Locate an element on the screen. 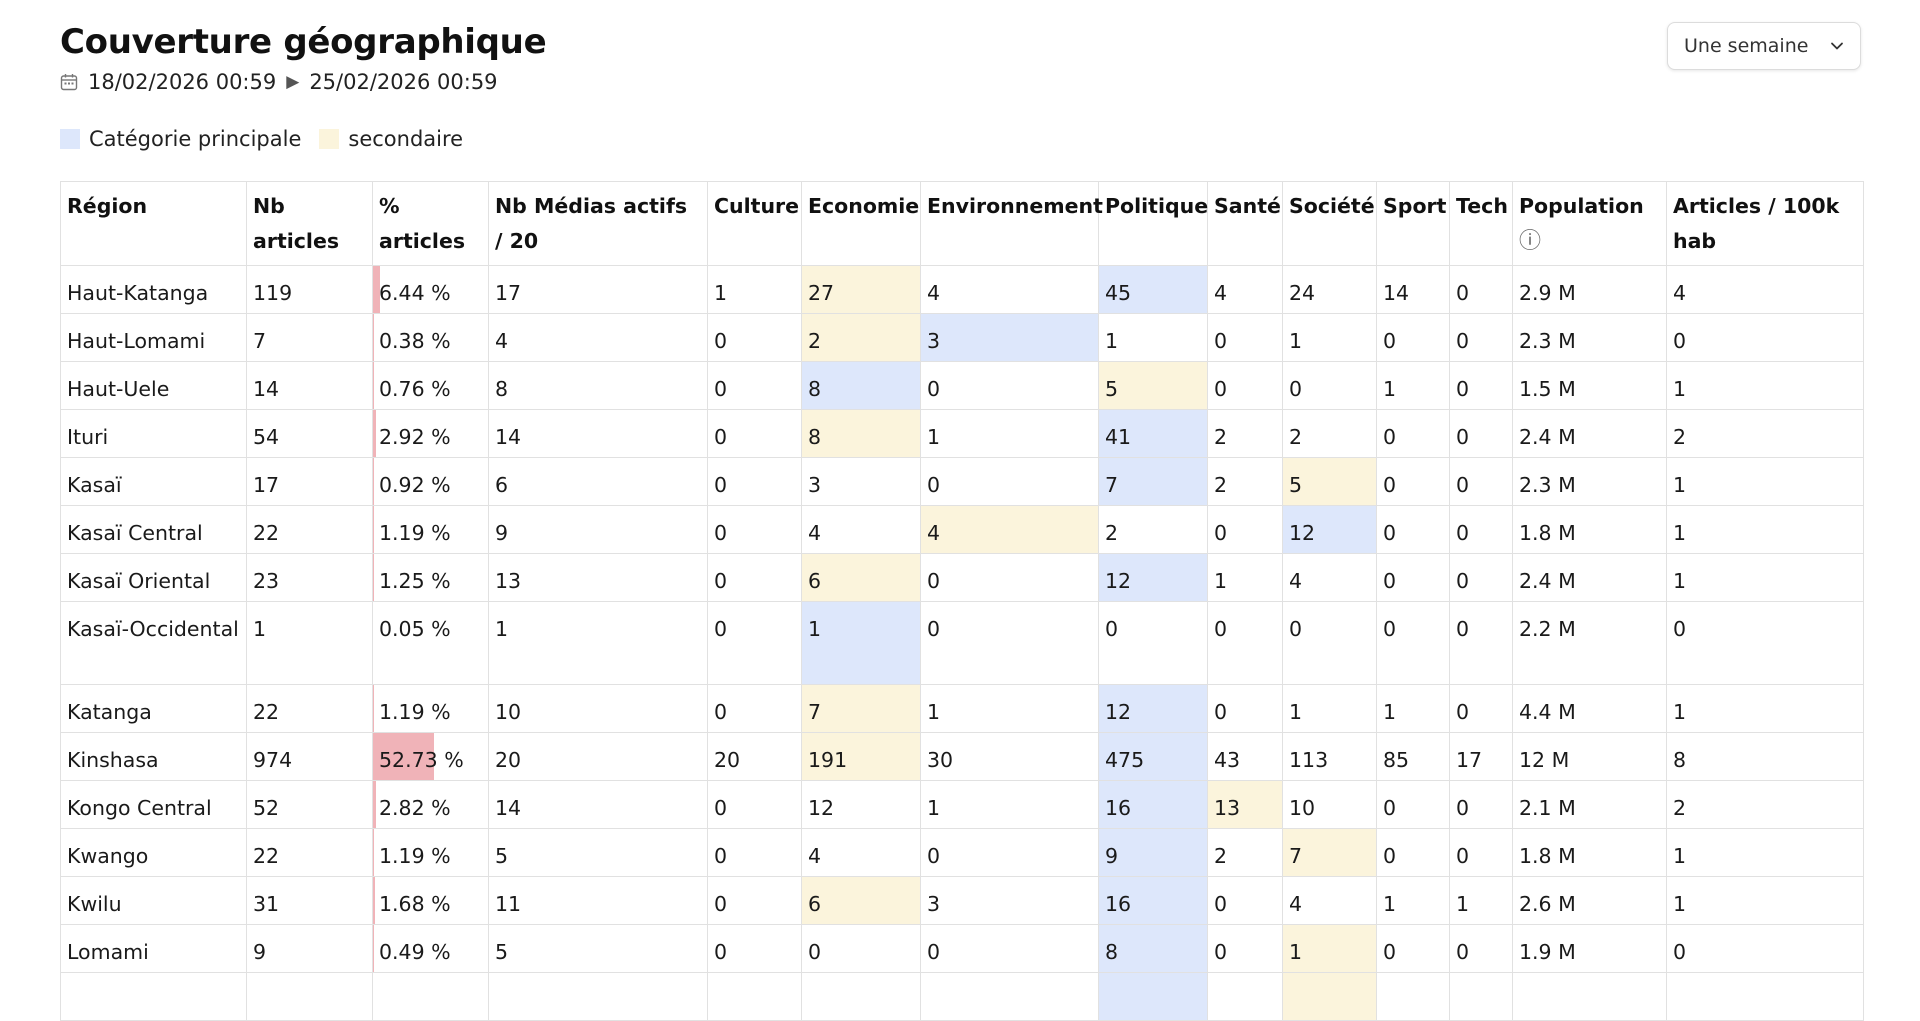  cell-pct is located at coordinates (431, 997).